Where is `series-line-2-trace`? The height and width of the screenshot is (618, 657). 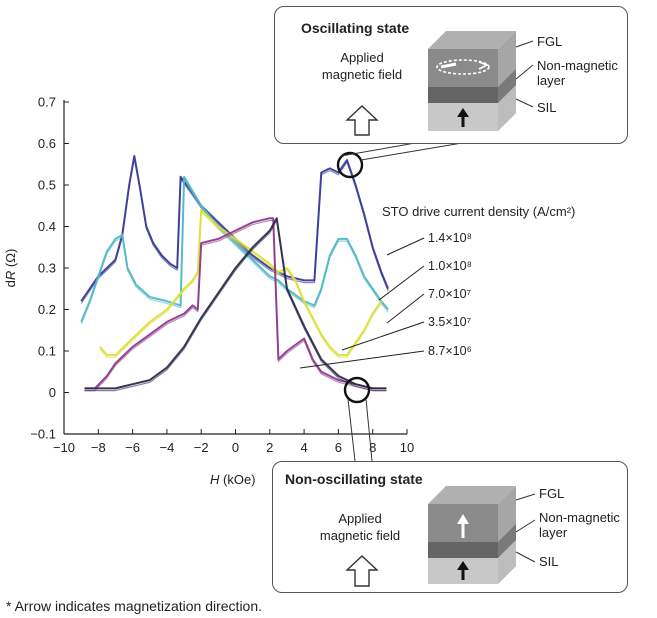
series-line-2-trace is located at coordinates (234, 251).